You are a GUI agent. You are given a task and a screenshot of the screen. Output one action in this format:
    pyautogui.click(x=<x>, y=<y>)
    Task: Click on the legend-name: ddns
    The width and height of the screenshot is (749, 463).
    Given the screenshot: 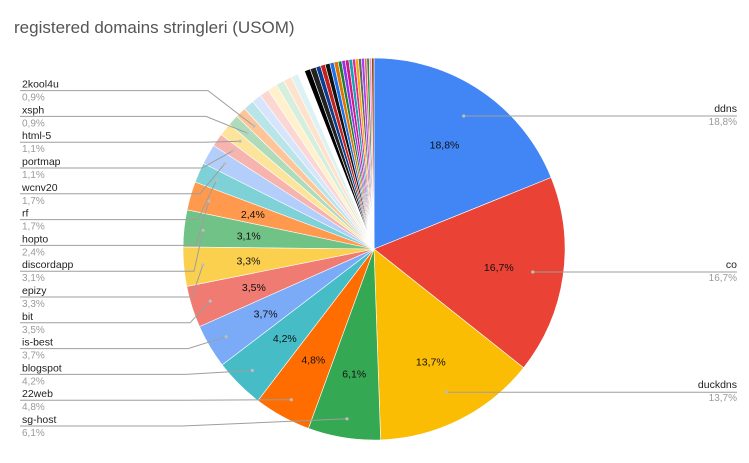 What is the action you would take?
    pyautogui.click(x=725, y=109)
    